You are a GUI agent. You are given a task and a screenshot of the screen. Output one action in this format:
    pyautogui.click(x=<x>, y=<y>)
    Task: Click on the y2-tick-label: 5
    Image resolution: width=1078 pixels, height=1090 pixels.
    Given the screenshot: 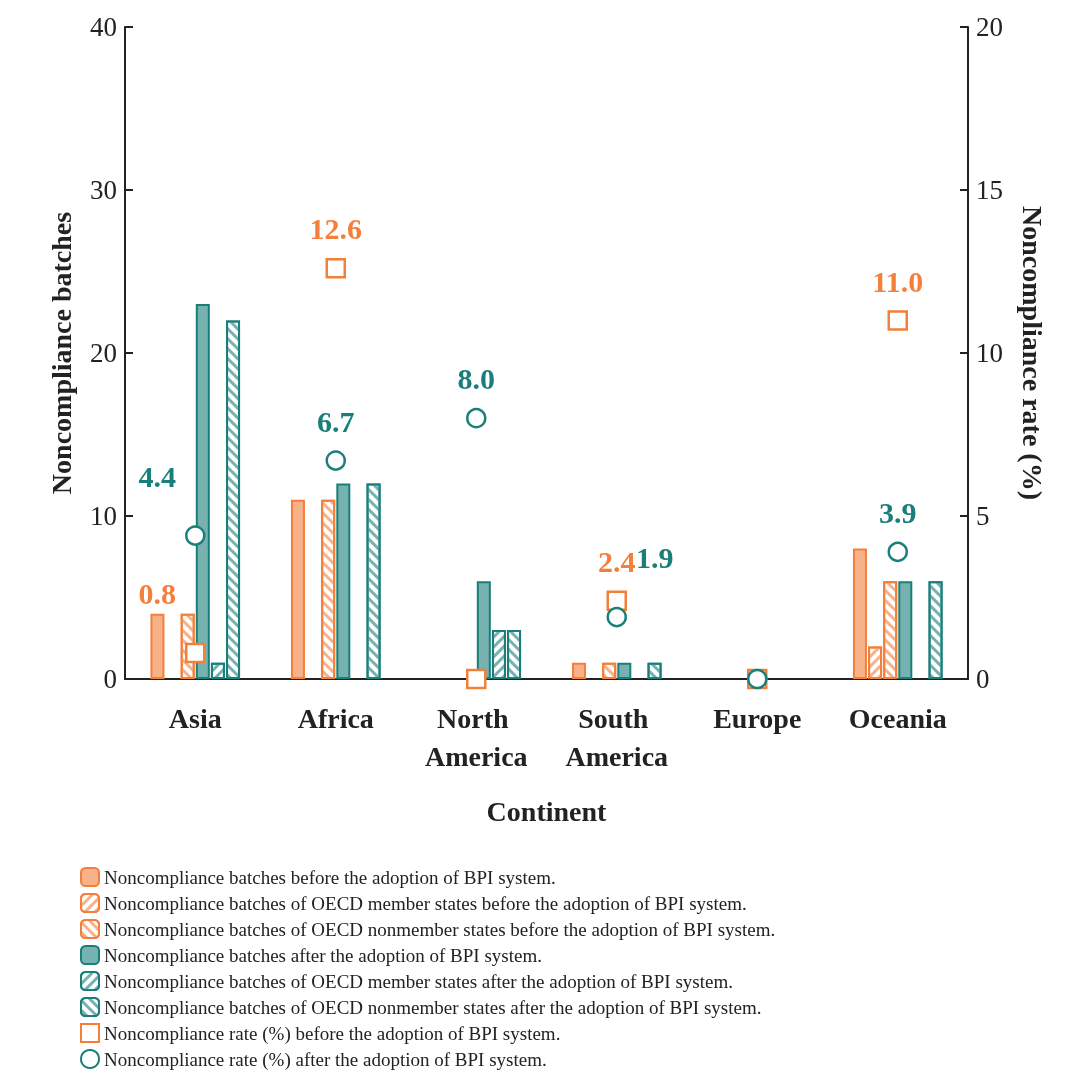 What is the action you would take?
    pyautogui.click(x=983, y=516)
    